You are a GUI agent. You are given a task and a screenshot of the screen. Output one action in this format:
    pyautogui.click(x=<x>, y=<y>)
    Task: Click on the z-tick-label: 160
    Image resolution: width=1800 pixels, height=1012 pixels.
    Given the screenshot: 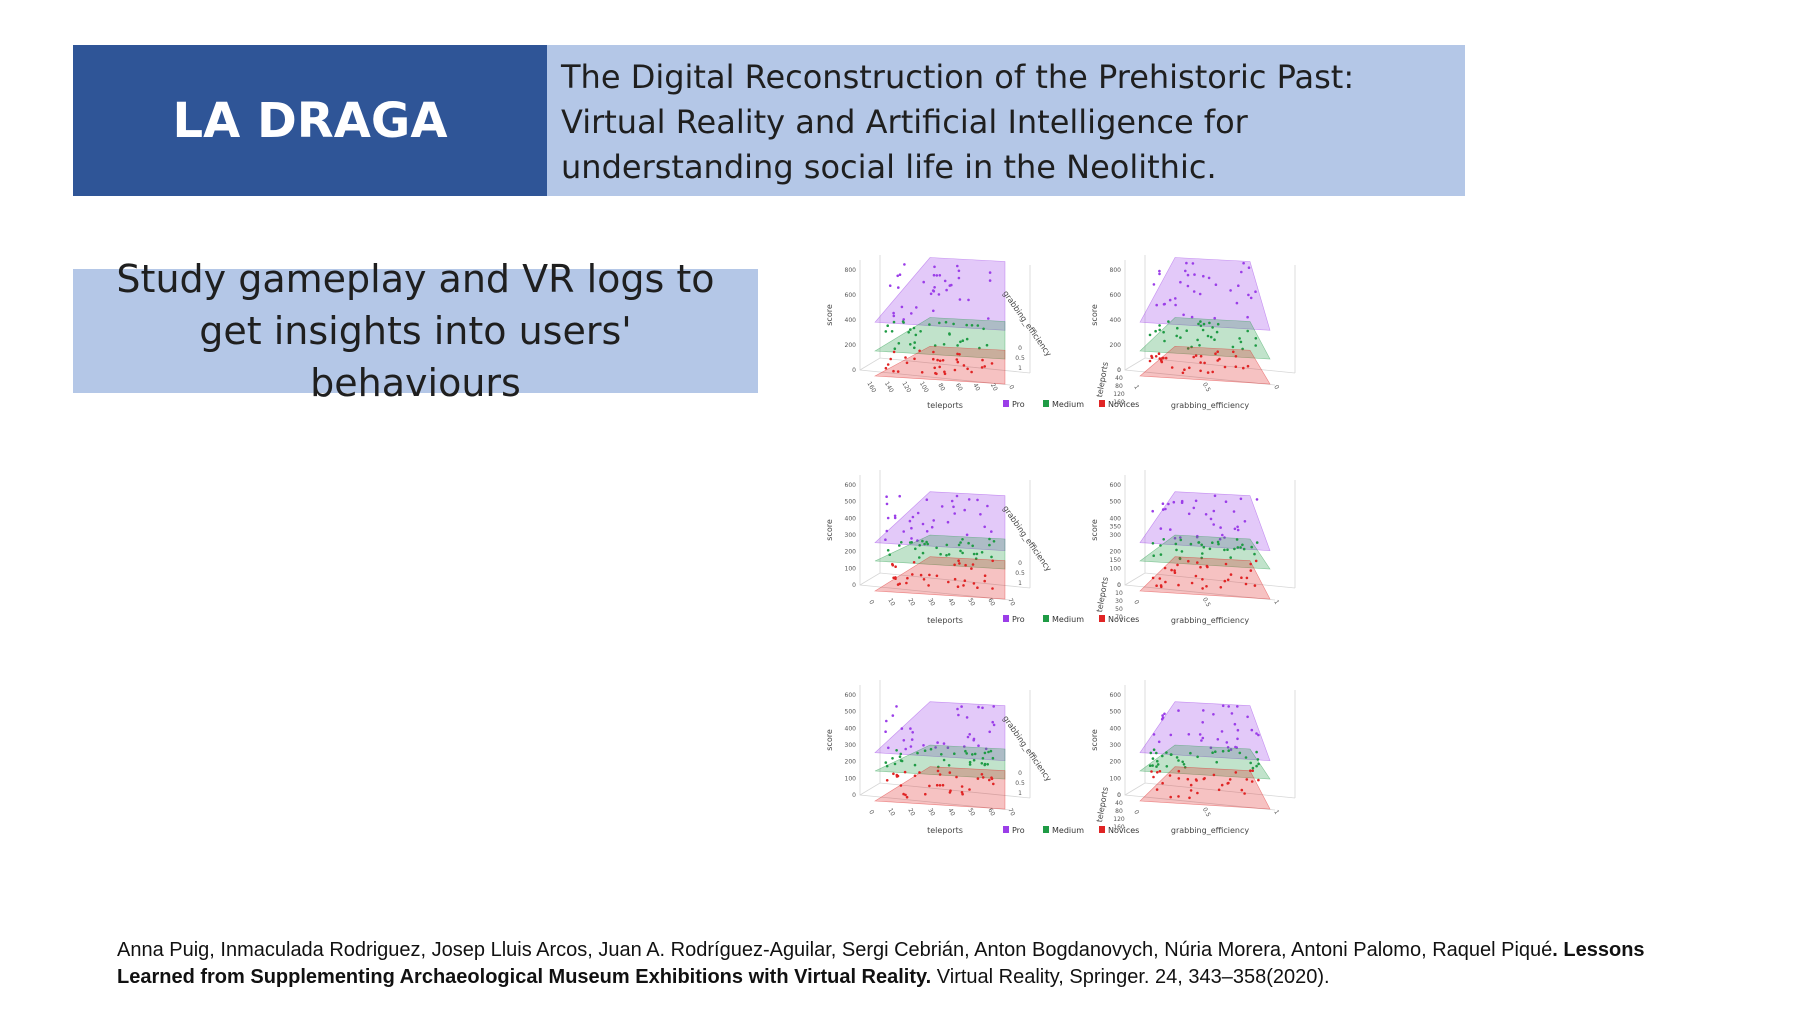 What is the action you would take?
    pyautogui.click(x=1119, y=402)
    